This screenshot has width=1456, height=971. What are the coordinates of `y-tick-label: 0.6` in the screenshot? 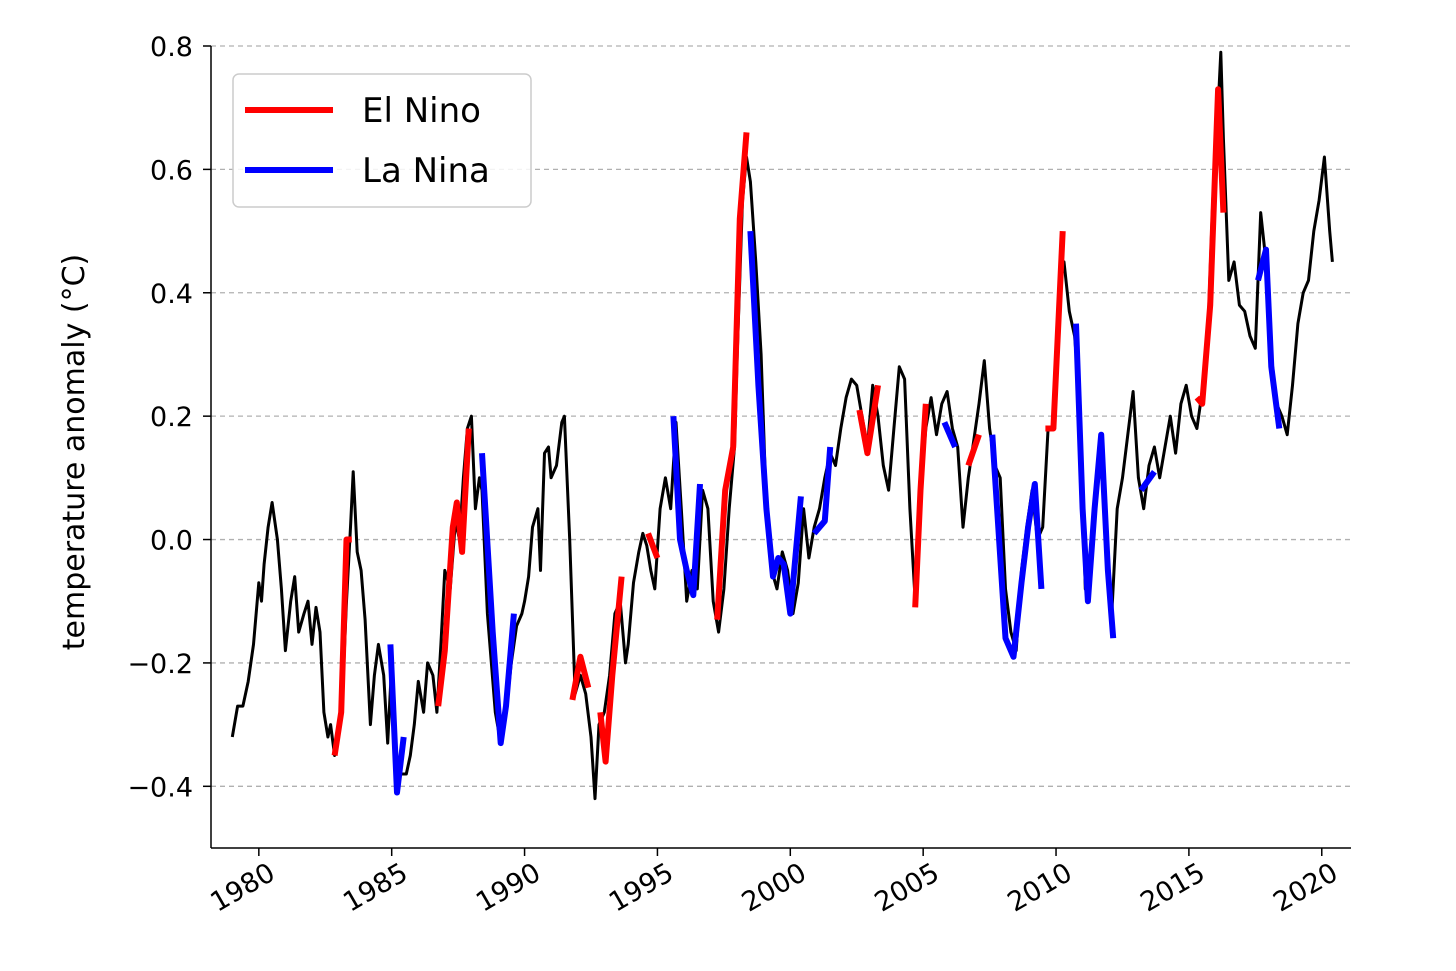 It's located at (171, 170).